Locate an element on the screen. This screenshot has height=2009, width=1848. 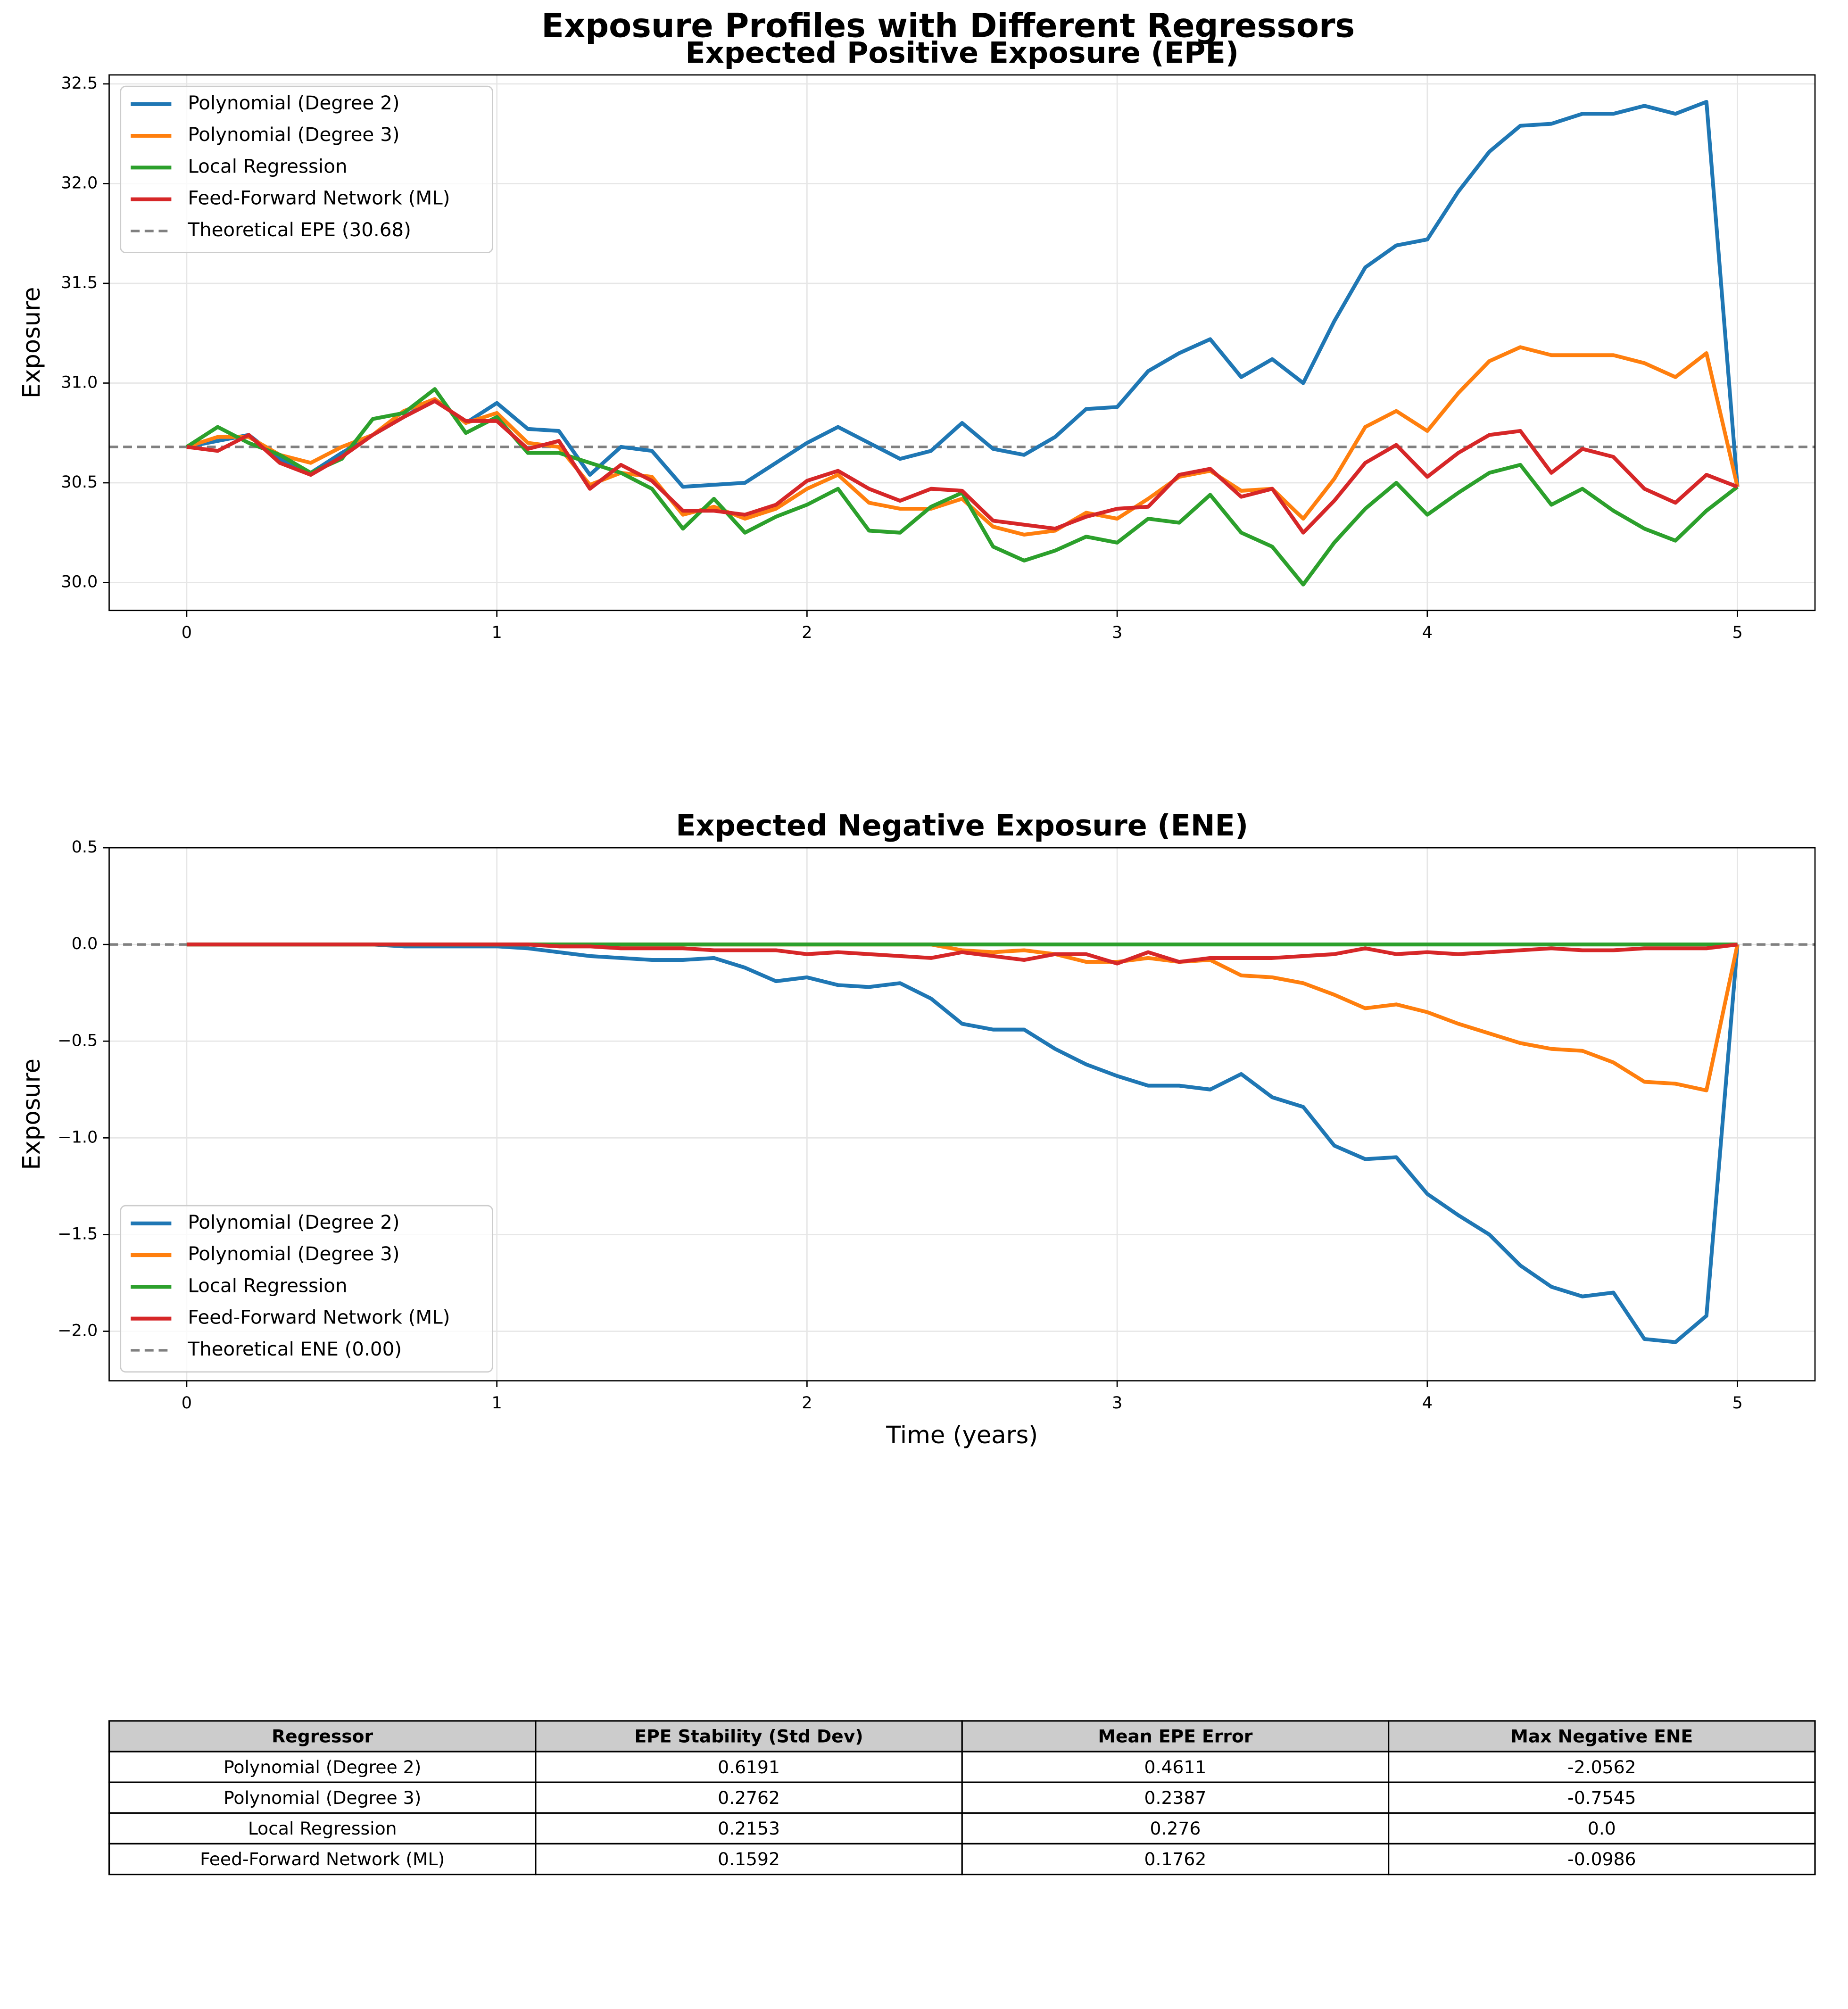
table-cell-text: Polynomial (Degree 2) is located at coordinates (322, 1767).